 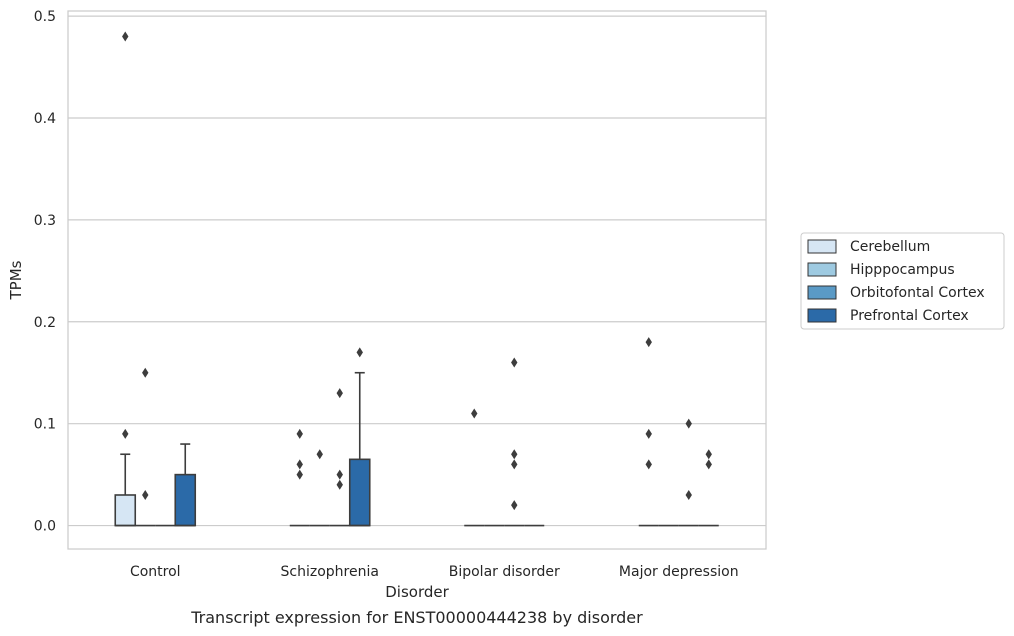 What do you see at coordinates (45, 527) in the screenshot?
I see `y-tick-label: 0.0` at bounding box center [45, 527].